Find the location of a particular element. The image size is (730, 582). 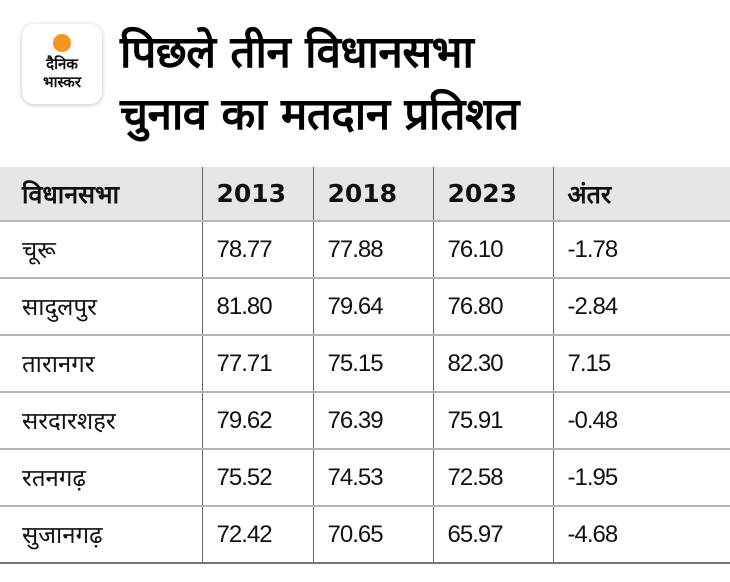

cell-2018: 77.88 is located at coordinates (372, 249).